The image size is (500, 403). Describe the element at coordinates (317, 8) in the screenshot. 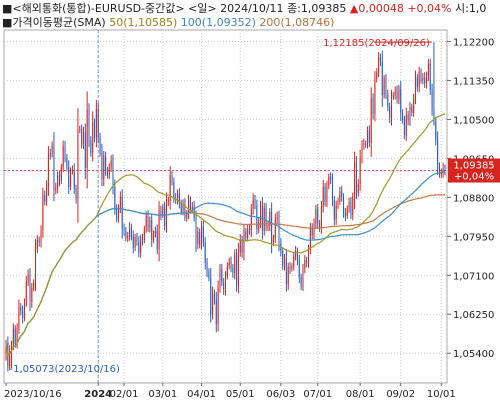

I see `close-label: 종:1,09385` at that location.